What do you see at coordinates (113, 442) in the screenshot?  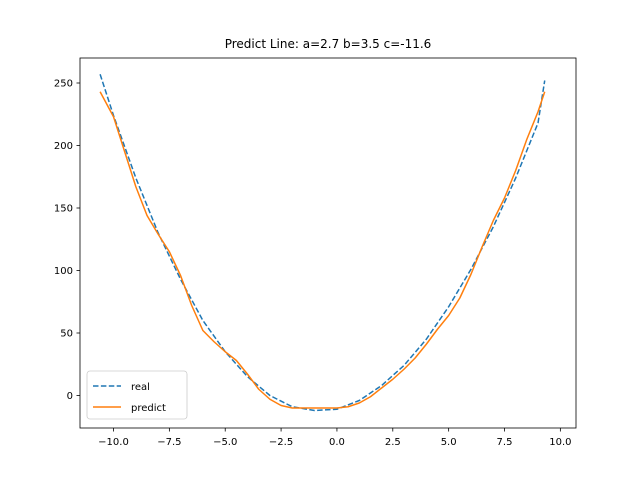 I see `x-tick-label: −10.0` at bounding box center [113, 442].